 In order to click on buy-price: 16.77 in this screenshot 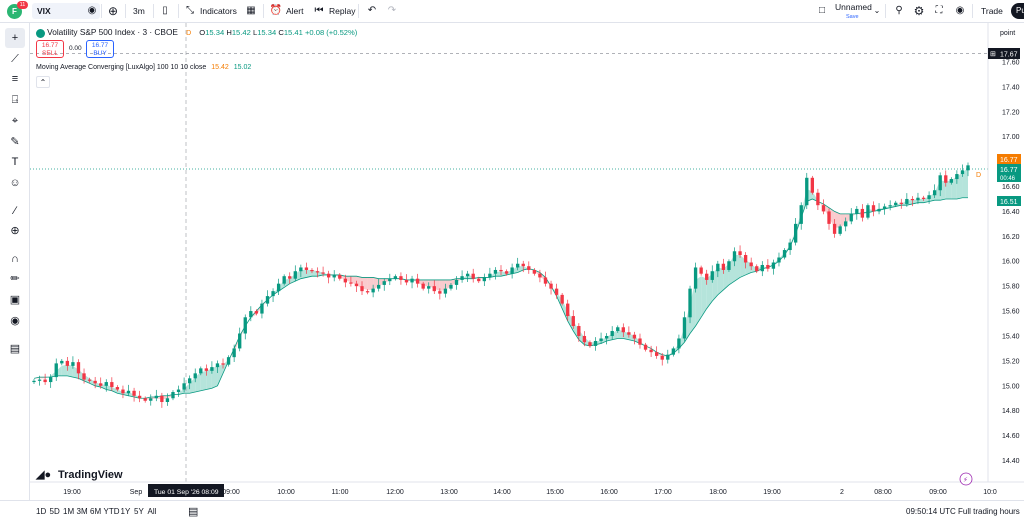, I will do `click(100, 45)`.